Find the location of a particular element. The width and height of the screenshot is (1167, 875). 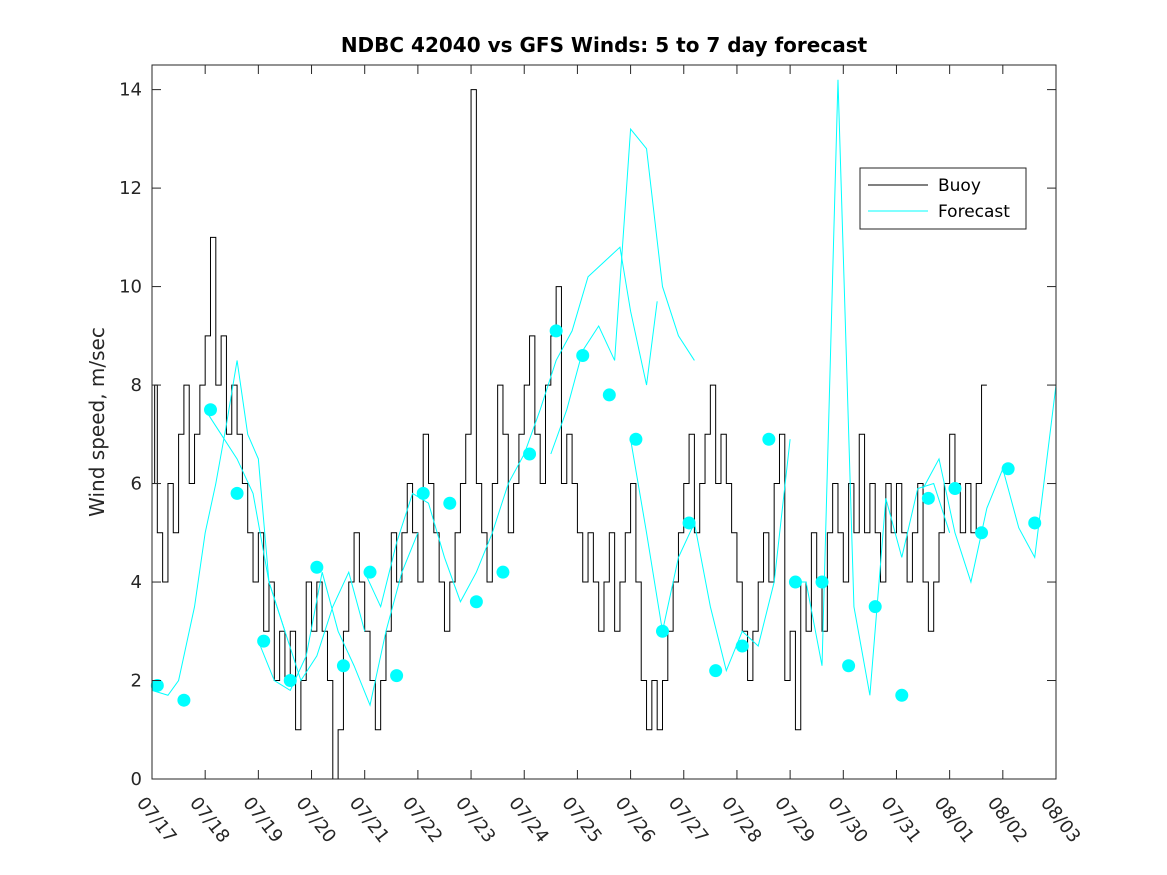

y-tick-label: 10 is located at coordinates (130, 287).